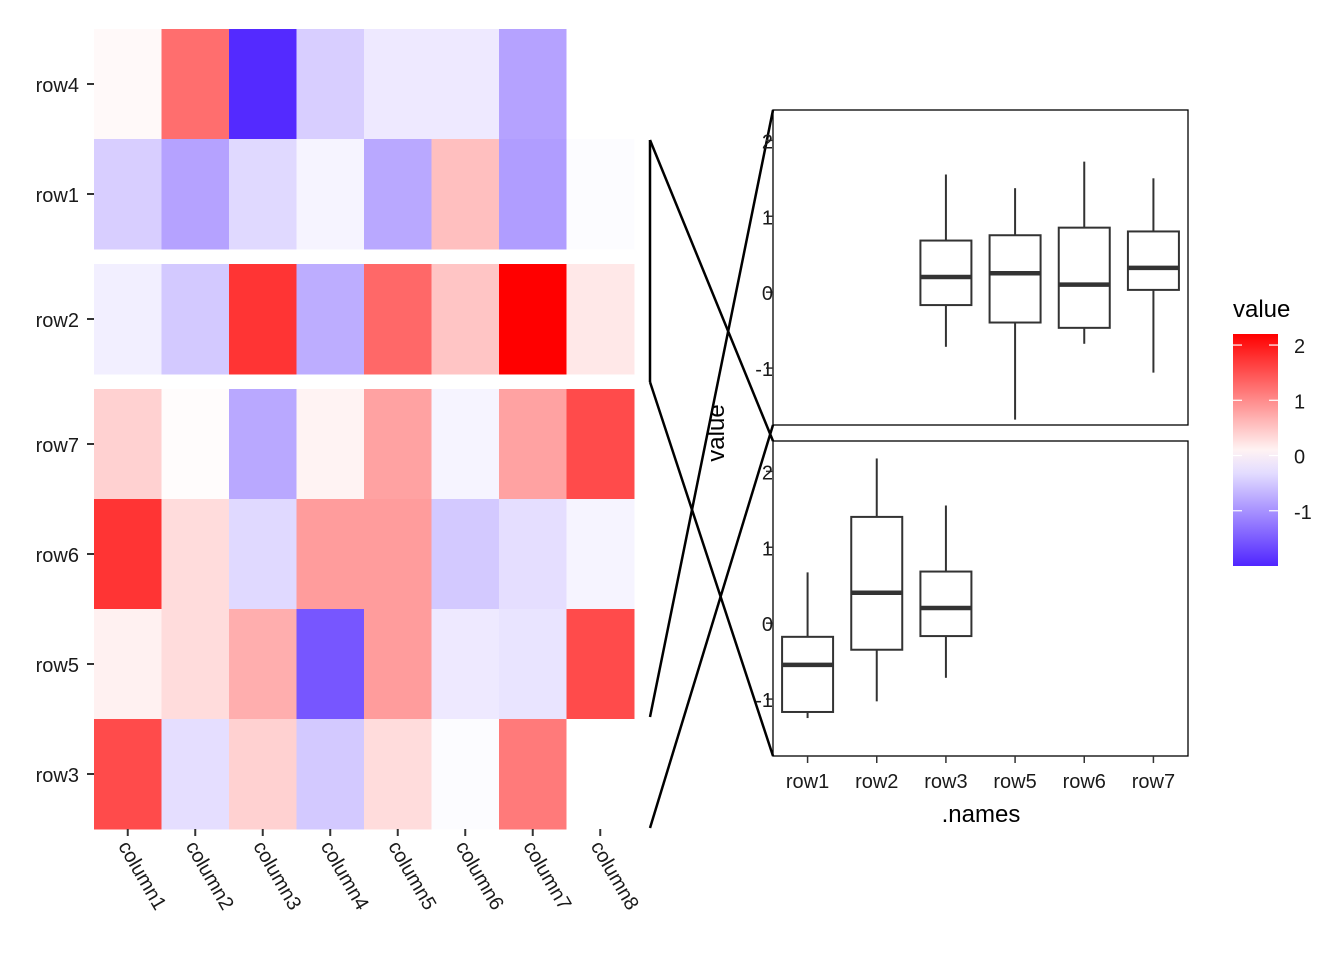  What do you see at coordinates (945, 782) in the screenshot?
I see `x-tick-label: row3` at bounding box center [945, 782].